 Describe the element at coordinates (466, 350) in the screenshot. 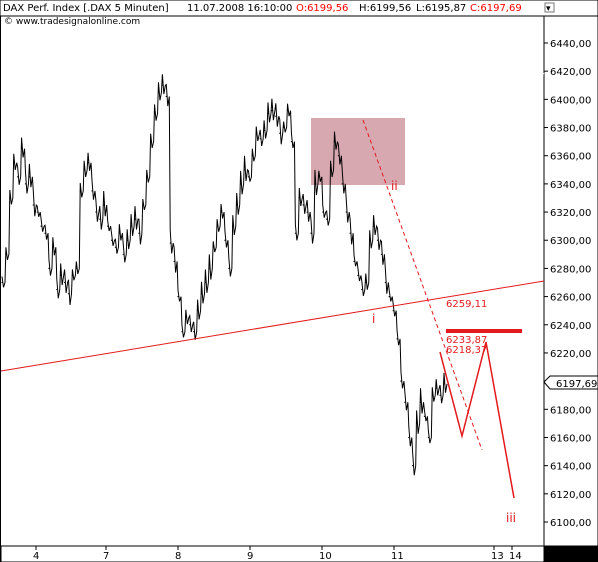

I see `annotation-6218: 6218,37` at that location.